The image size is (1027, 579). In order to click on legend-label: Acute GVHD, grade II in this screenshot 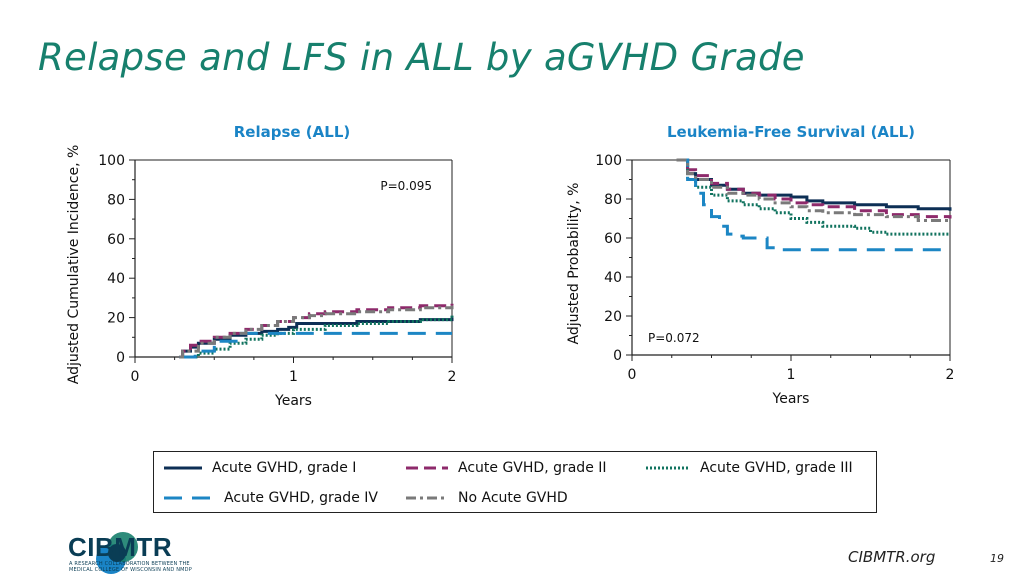, I will do `click(532, 468)`.